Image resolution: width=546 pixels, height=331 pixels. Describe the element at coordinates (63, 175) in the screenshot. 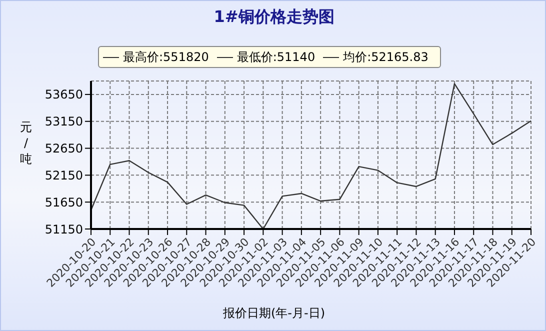

I see `y-tick-label: 52150` at that location.